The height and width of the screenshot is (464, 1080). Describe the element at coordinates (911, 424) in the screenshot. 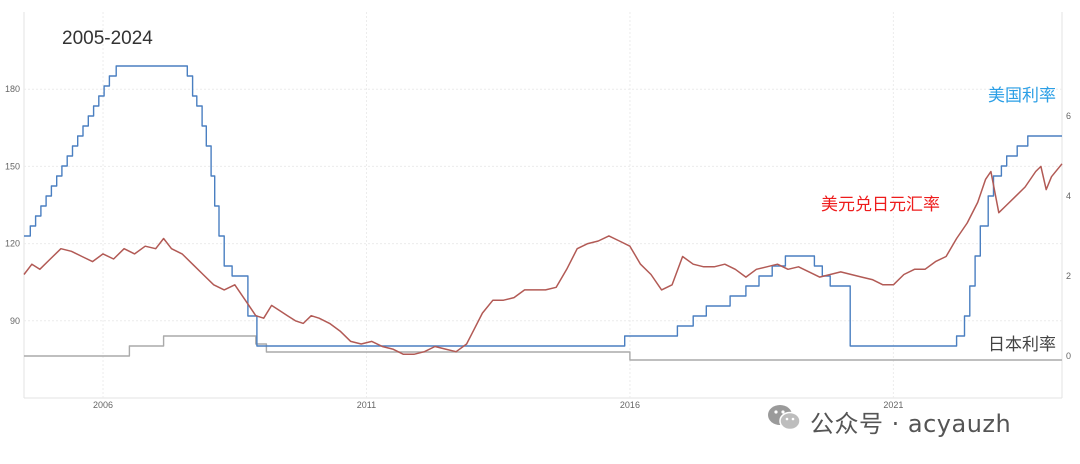

I see `watermark-text: 公众号 · acyauzh` at that location.